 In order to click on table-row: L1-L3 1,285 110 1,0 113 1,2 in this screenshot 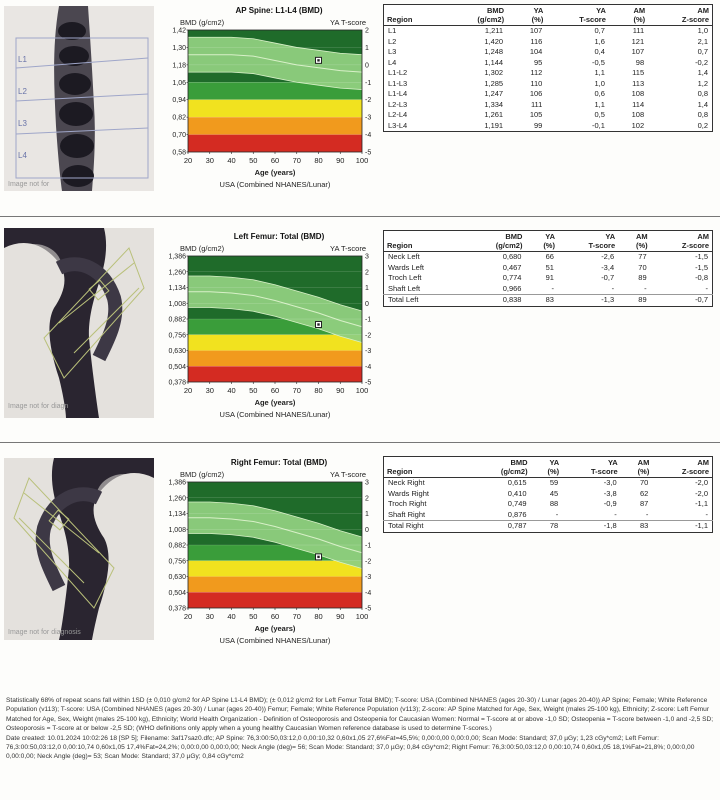, I will do `click(548, 84)`.